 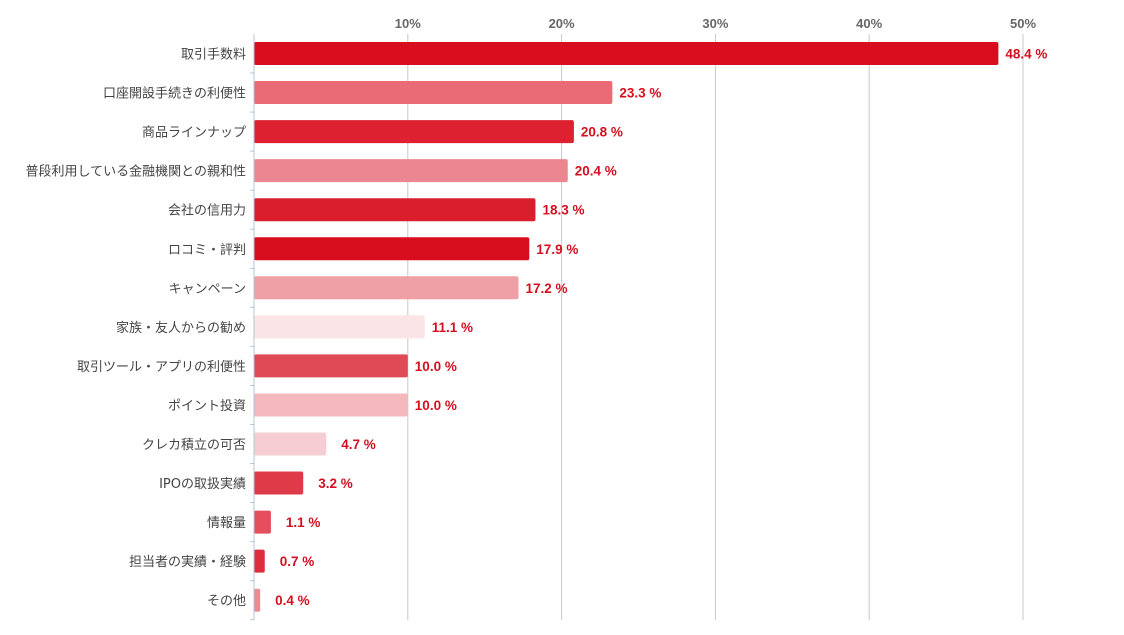 What do you see at coordinates (408, 23) in the screenshot?
I see `x-tick-label: 10%` at bounding box center [408, 23].